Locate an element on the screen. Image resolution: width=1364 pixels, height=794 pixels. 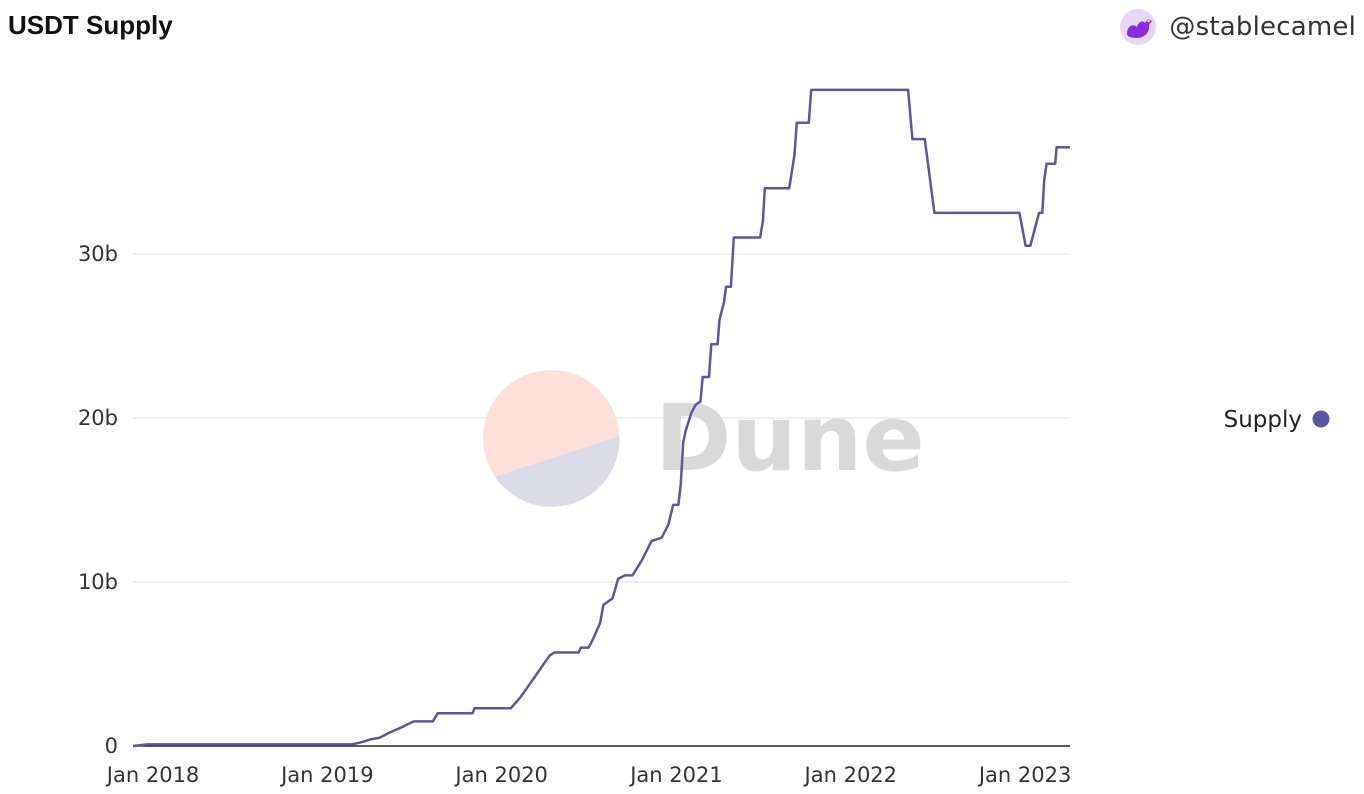
x-tick-label: Jan 2019 is located at coordinates (326, 775).